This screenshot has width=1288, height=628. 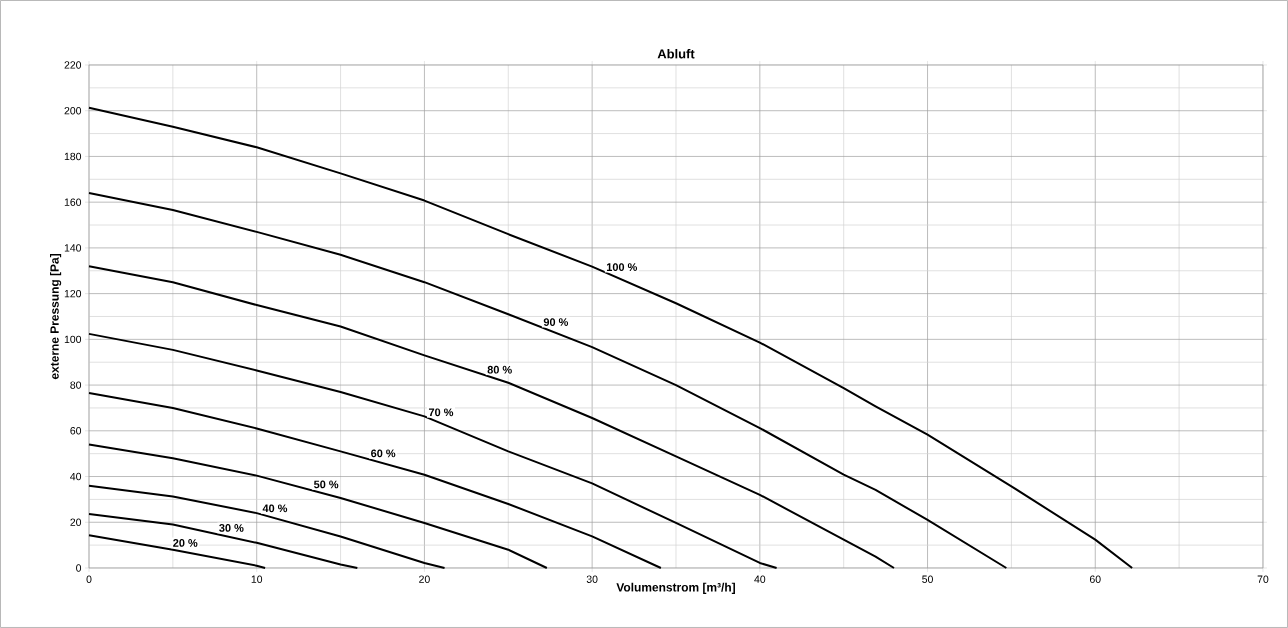 What do you see at coordinates (676, 53) in the screenshot?
I see `chart-title: Abluft` at bounding box center [676, 53].